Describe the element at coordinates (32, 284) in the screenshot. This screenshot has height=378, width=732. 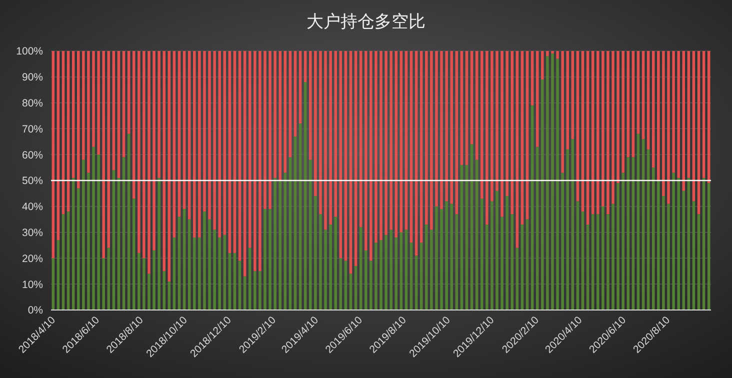
I see `y-tick-label: 10%` at that location.